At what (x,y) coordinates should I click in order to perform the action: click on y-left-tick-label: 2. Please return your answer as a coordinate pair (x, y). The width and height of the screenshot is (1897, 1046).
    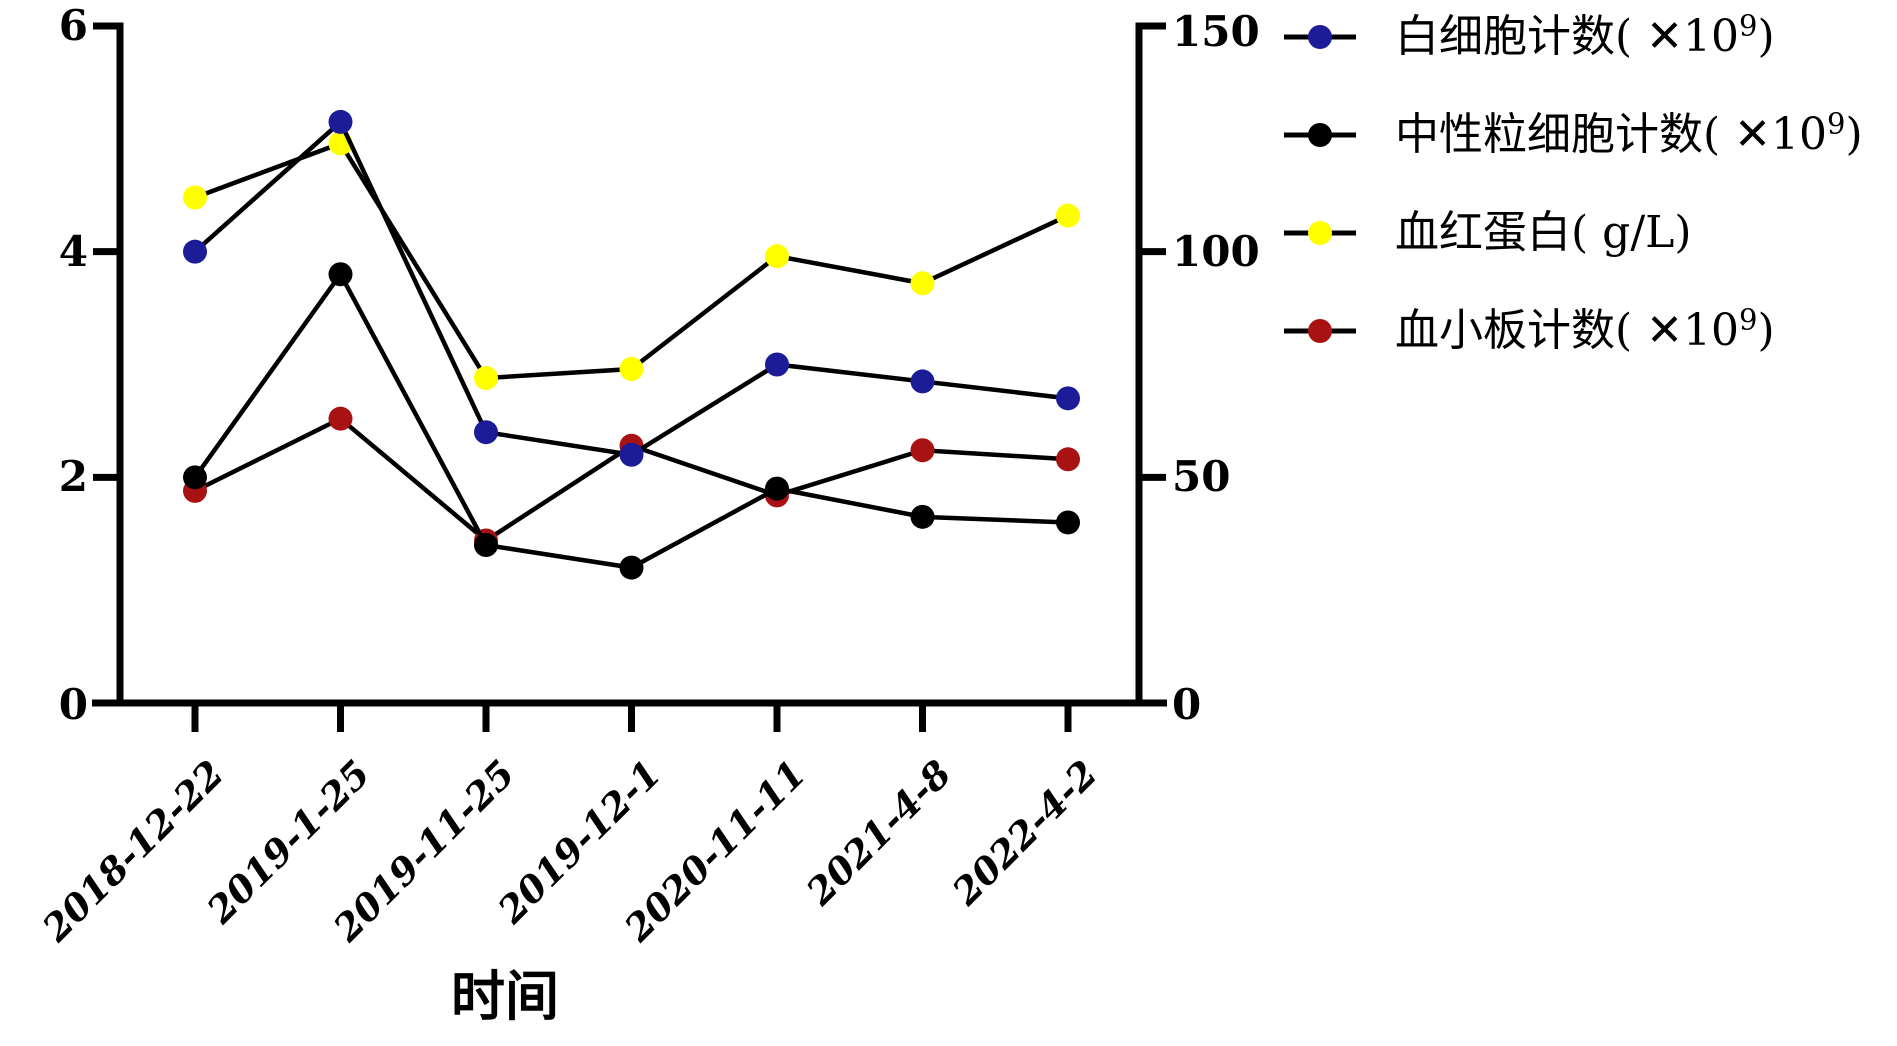
    Looking at the image, I should click on (73, 476).